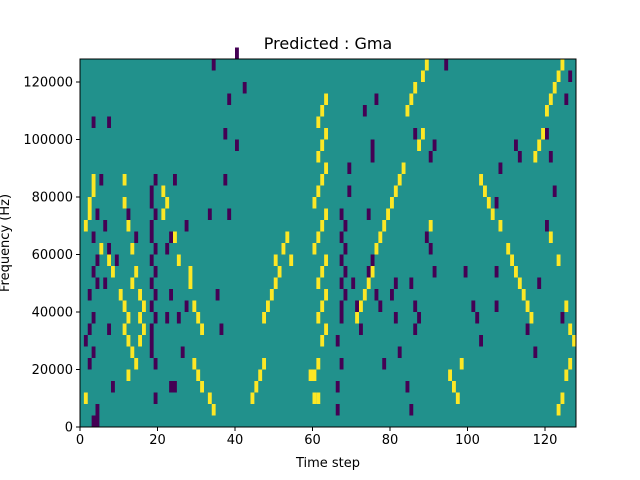  Describe the element at coordinates (52, 370) in the screenshot. I see `y-tick-label: 20000` at that location.